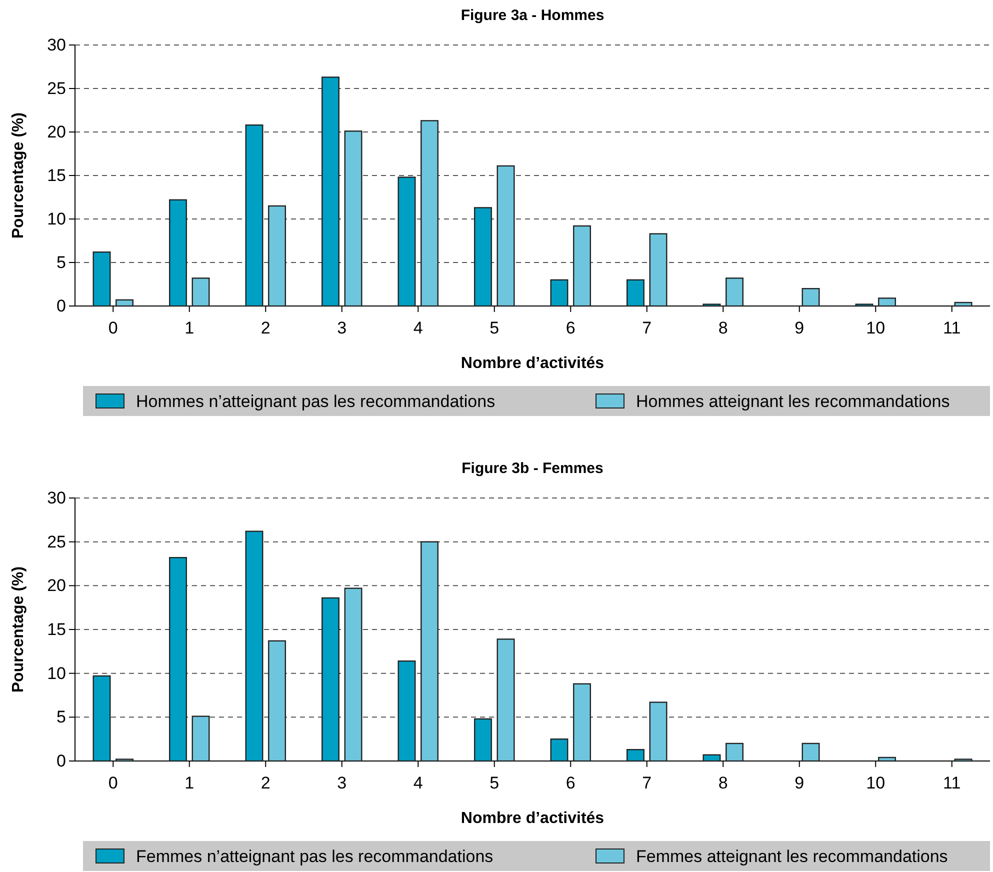 The width and height of the screenshot is (993, 872). Describe the element at coordinates (533, 468) in the screenshot. I see `chart-title: Figure 3b - Femmes` at that location.